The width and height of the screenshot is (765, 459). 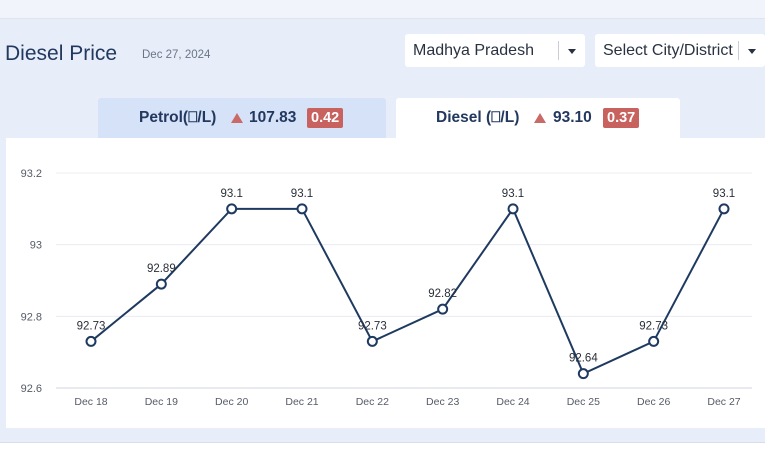 What do you see at coordinates (512, 402) in the screenshot?
I see `x-tick-label: Dec 24` at bounding box center [512, 402].